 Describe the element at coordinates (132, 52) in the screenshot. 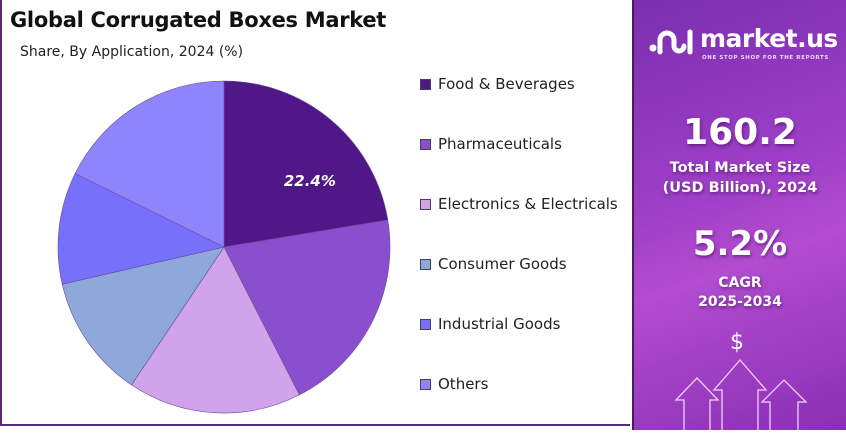

I see `chart-subtitle: Share, By Application, 2024 (%)` at that location.